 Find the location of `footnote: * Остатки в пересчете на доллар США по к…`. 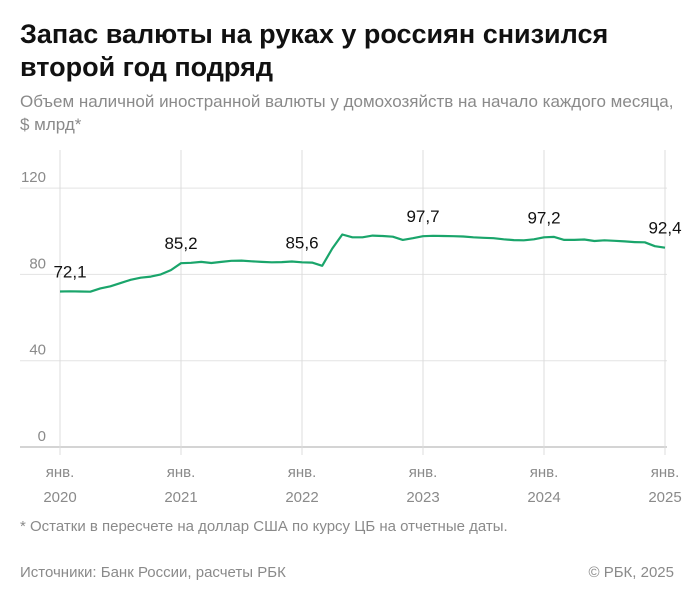

footnote: * Остатки в пересчете на доллар США по к… is located at coordinates (264, 526).